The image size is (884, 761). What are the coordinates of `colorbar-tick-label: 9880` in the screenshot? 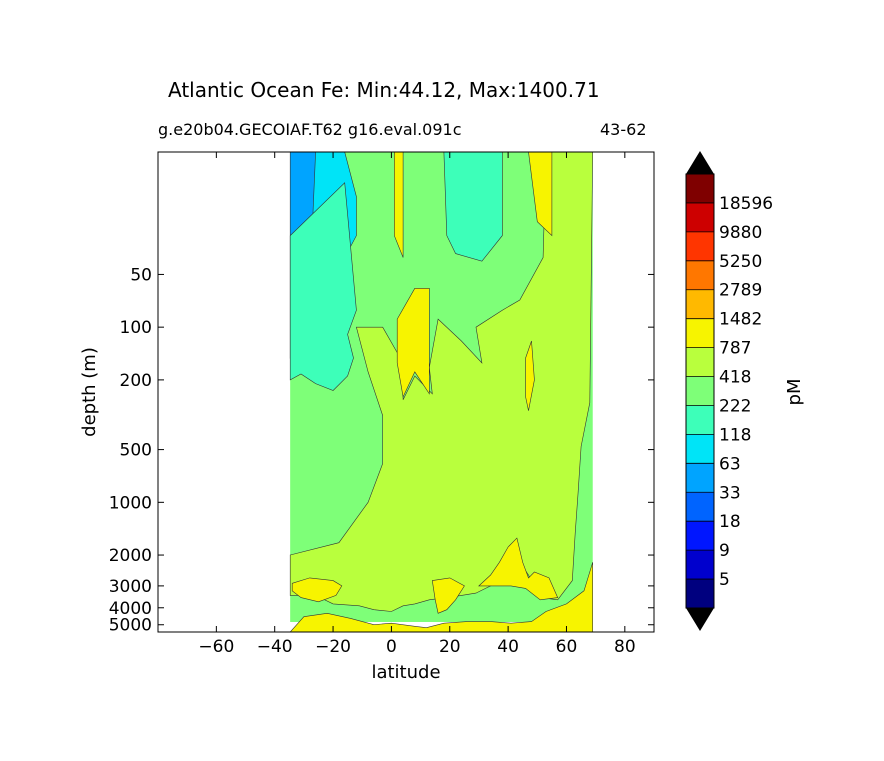 It's located at (740, 233).